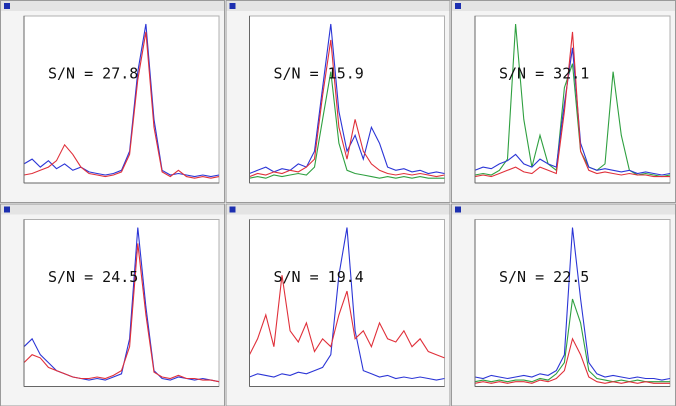  Describe the element at coordinates (544, 277) in the screenshot. I see `annotation: S/N = 22.5` at that location.